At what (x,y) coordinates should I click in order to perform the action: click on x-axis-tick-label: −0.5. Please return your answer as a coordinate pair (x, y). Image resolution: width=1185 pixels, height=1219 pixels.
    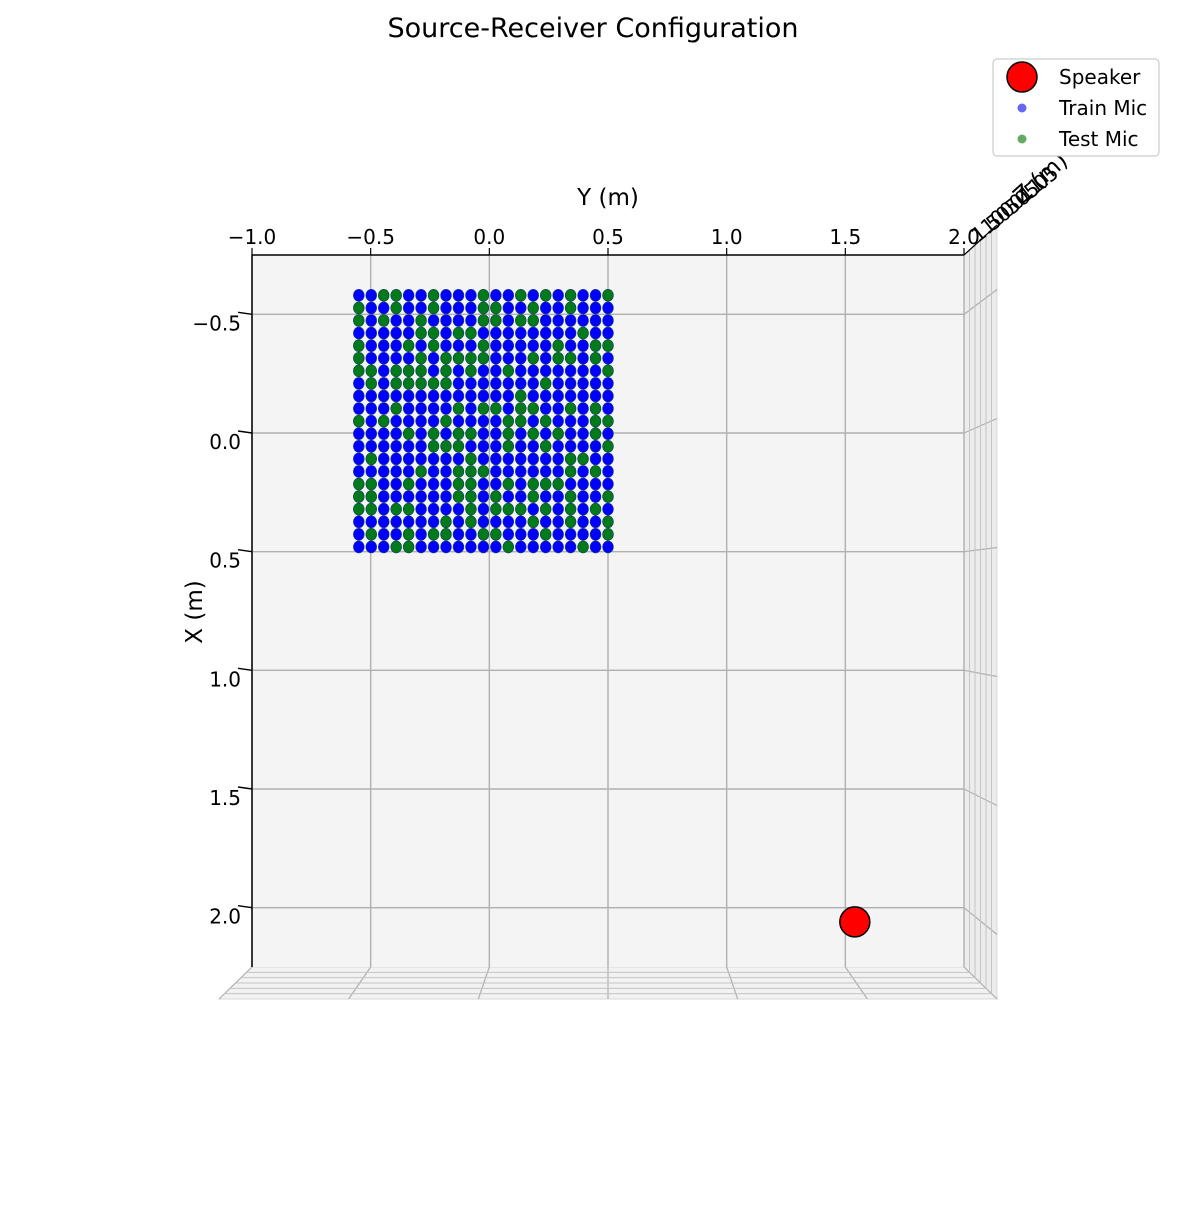
    Looking at the image, I should click on (216, 323).